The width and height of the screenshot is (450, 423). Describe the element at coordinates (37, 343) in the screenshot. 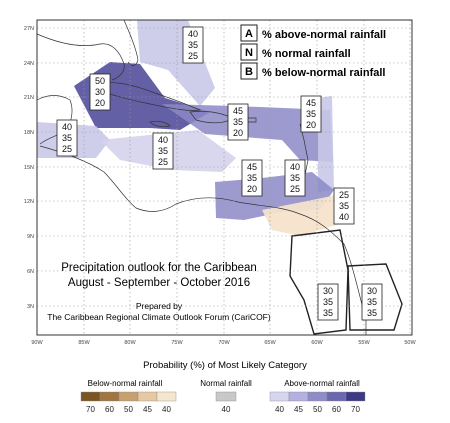

I see `lon-label: 90W` at that location.